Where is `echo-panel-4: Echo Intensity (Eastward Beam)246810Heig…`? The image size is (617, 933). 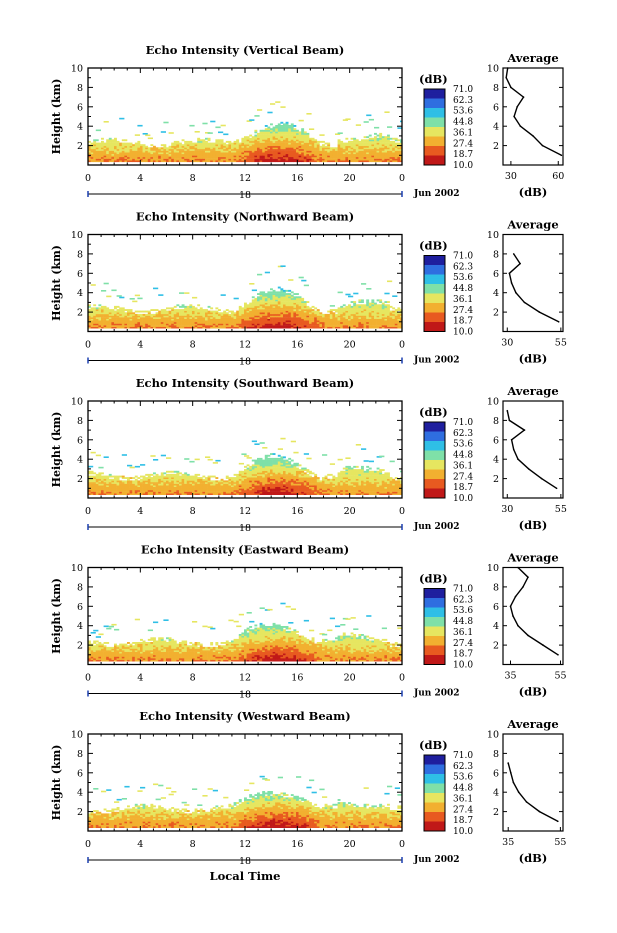
echo-panel-4: Echo Intensity (Eastward Beam)246810Heig… is located at coordinates (308, 622).